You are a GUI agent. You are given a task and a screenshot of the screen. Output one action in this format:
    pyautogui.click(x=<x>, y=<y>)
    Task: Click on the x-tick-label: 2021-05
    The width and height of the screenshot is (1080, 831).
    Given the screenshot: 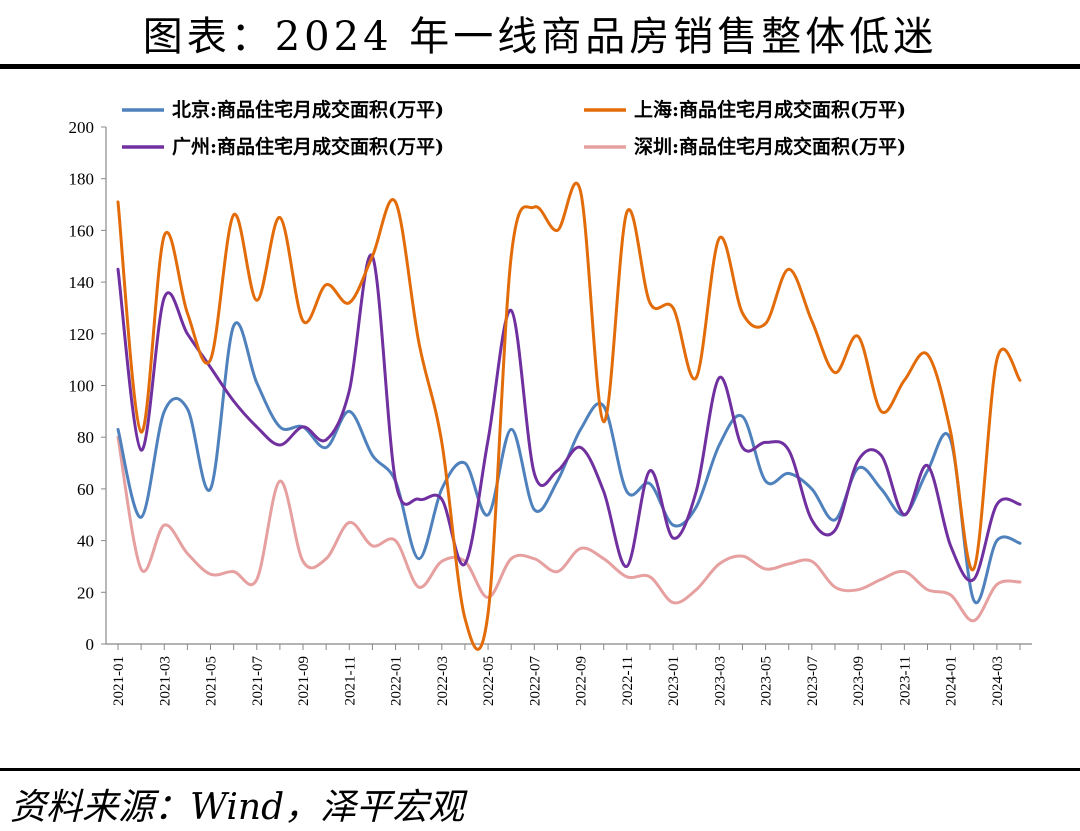 What is the action you would take?
    pyautogui.click(x=212, y=681)
    